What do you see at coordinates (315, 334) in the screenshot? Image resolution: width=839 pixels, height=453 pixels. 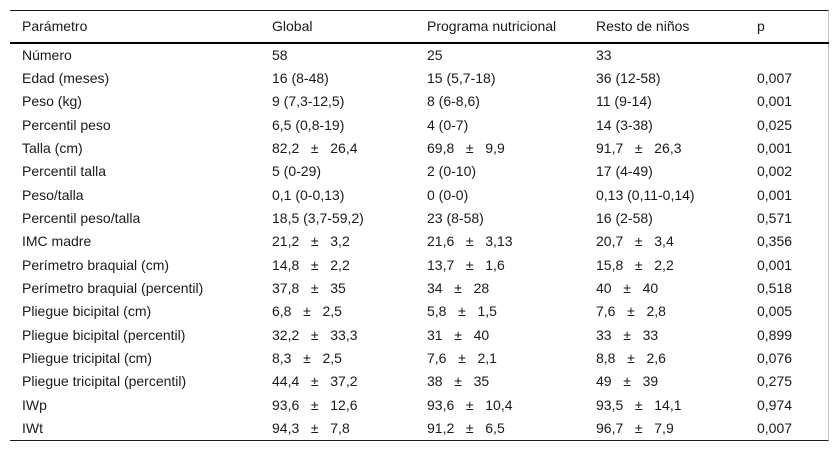 I see `cell-global: 32,2 ± 33,3` at bounding box center [315, 334].